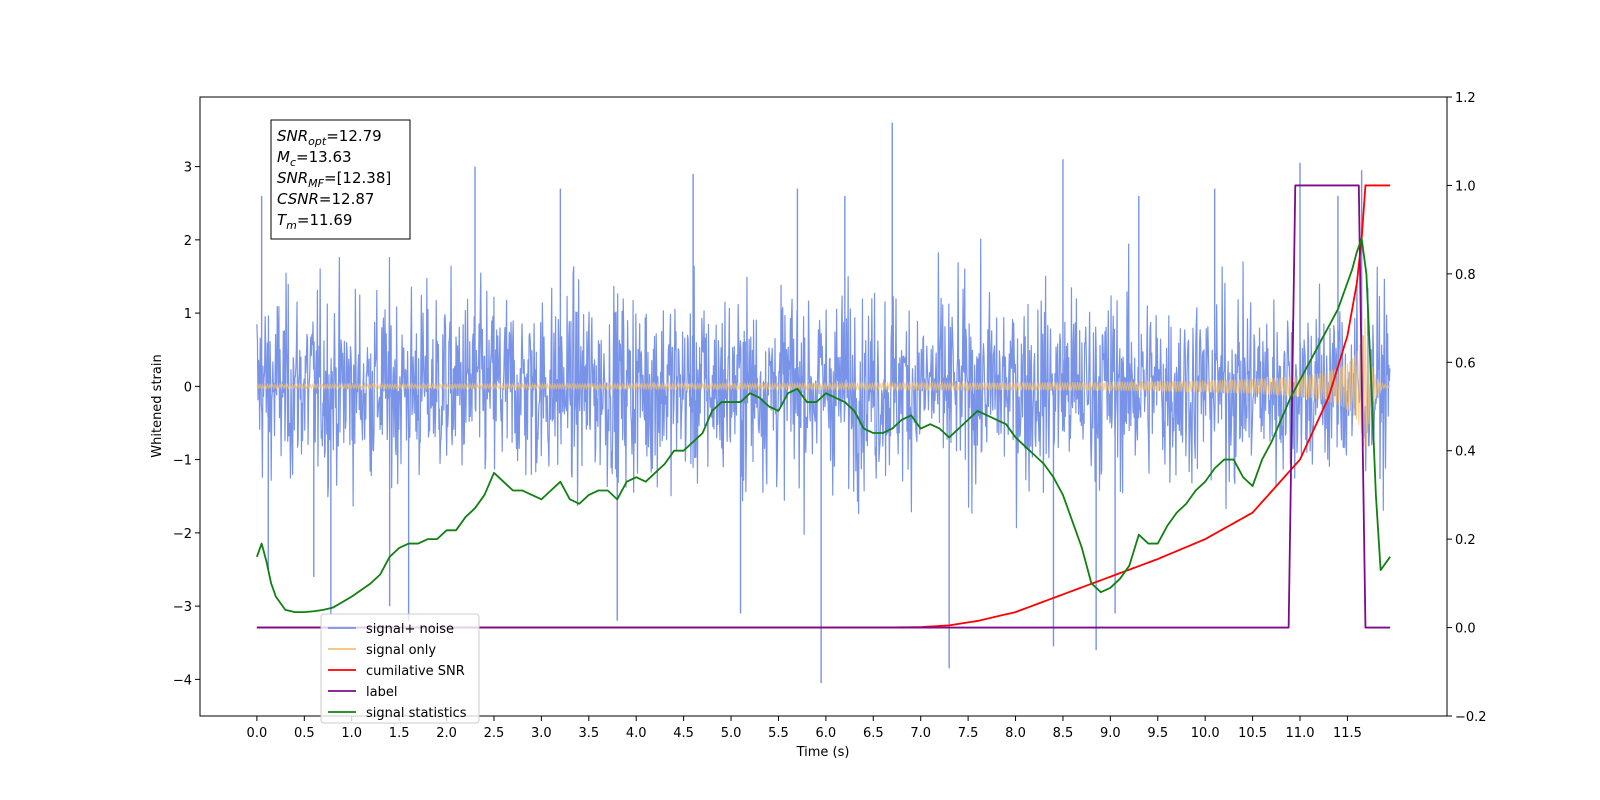 This screenshot has height=800, width=1600. Describe the element at coordinates (968, 733) in the screenshot. I see `x-tick-label: 7.5` at that location.